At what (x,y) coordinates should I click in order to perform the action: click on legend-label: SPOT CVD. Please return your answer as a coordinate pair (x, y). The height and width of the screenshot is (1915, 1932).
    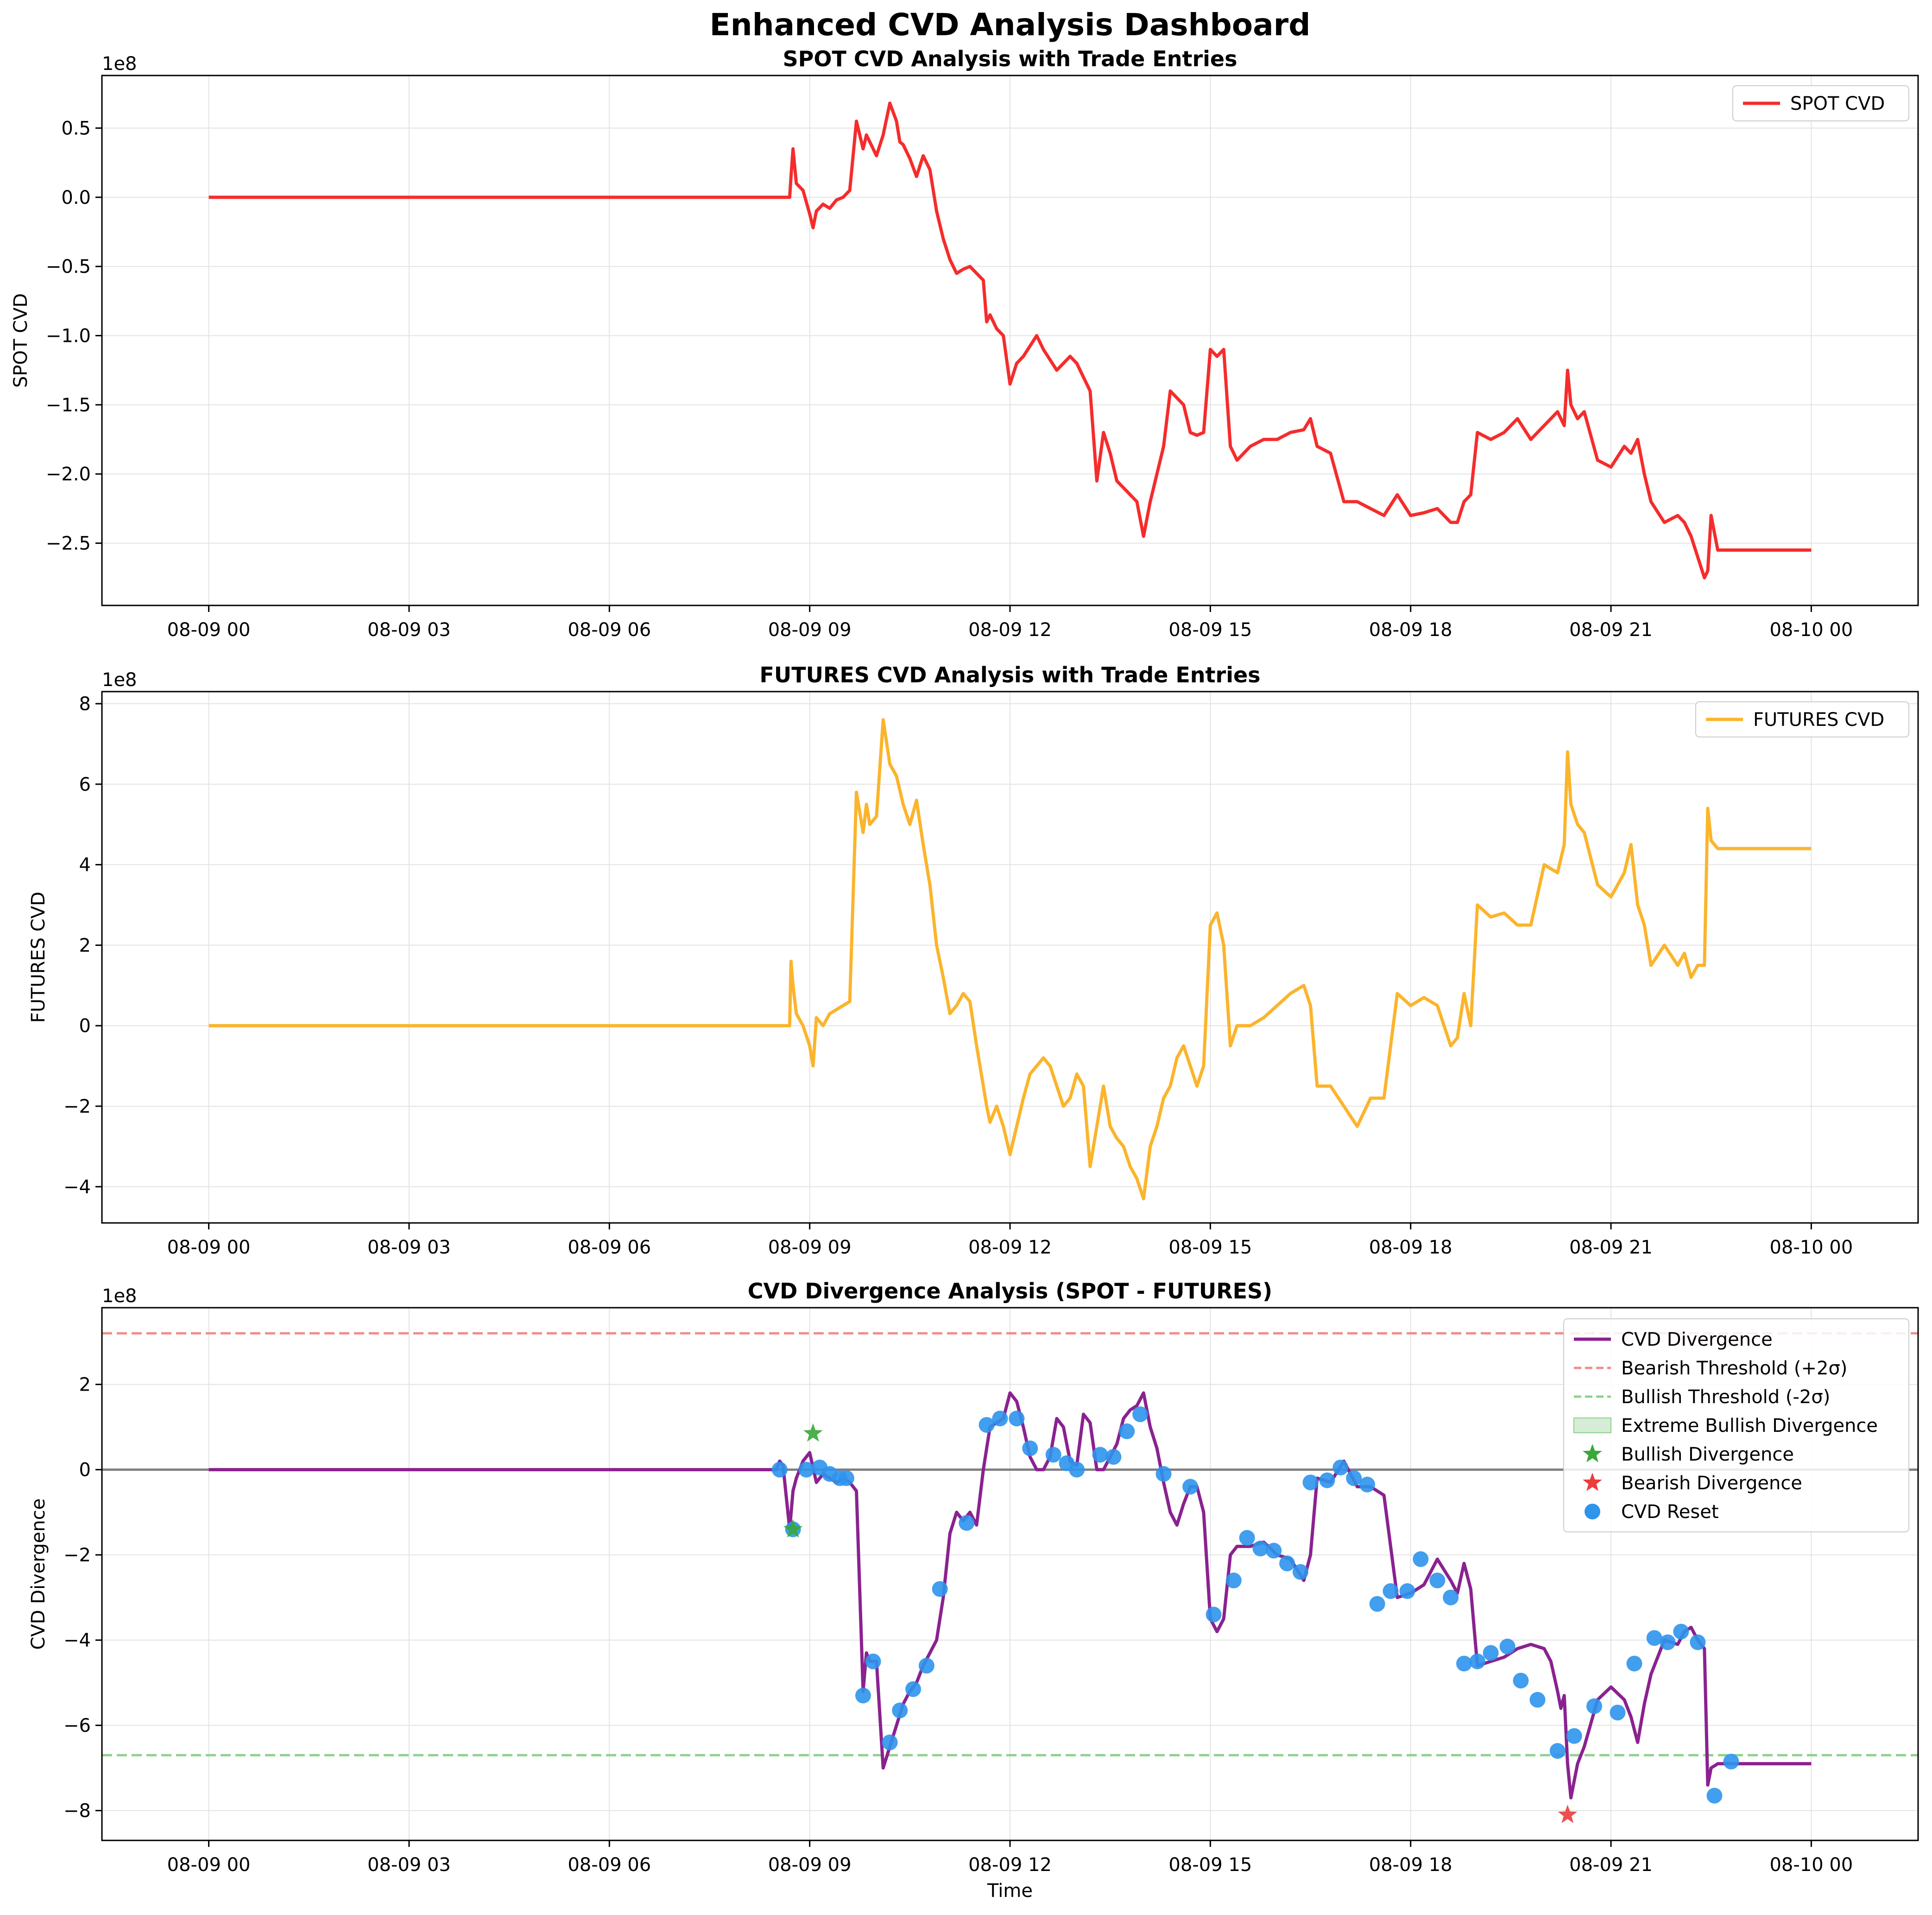
    Looking at the image, I should click on (1838, 103).